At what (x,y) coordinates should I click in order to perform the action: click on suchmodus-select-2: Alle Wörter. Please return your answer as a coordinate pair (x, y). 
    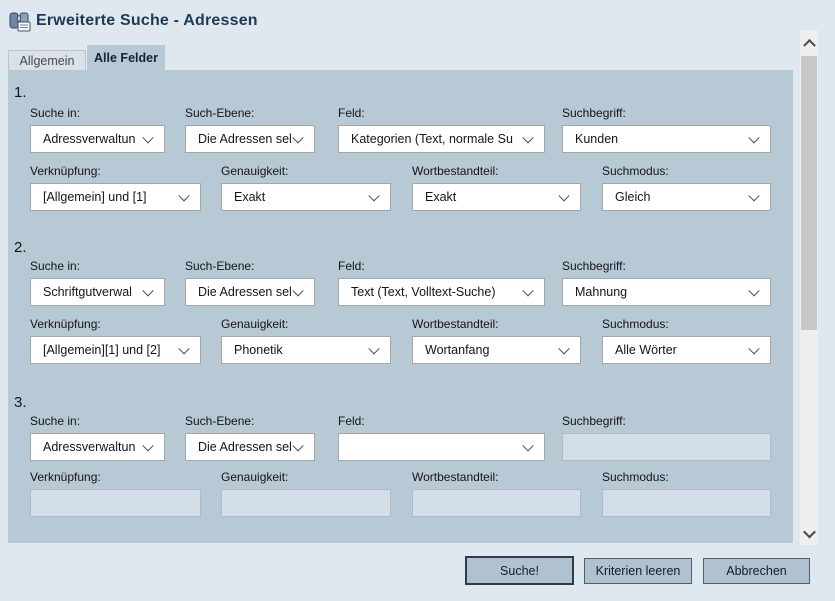
    Looking at the image, I should click on (686, 350).